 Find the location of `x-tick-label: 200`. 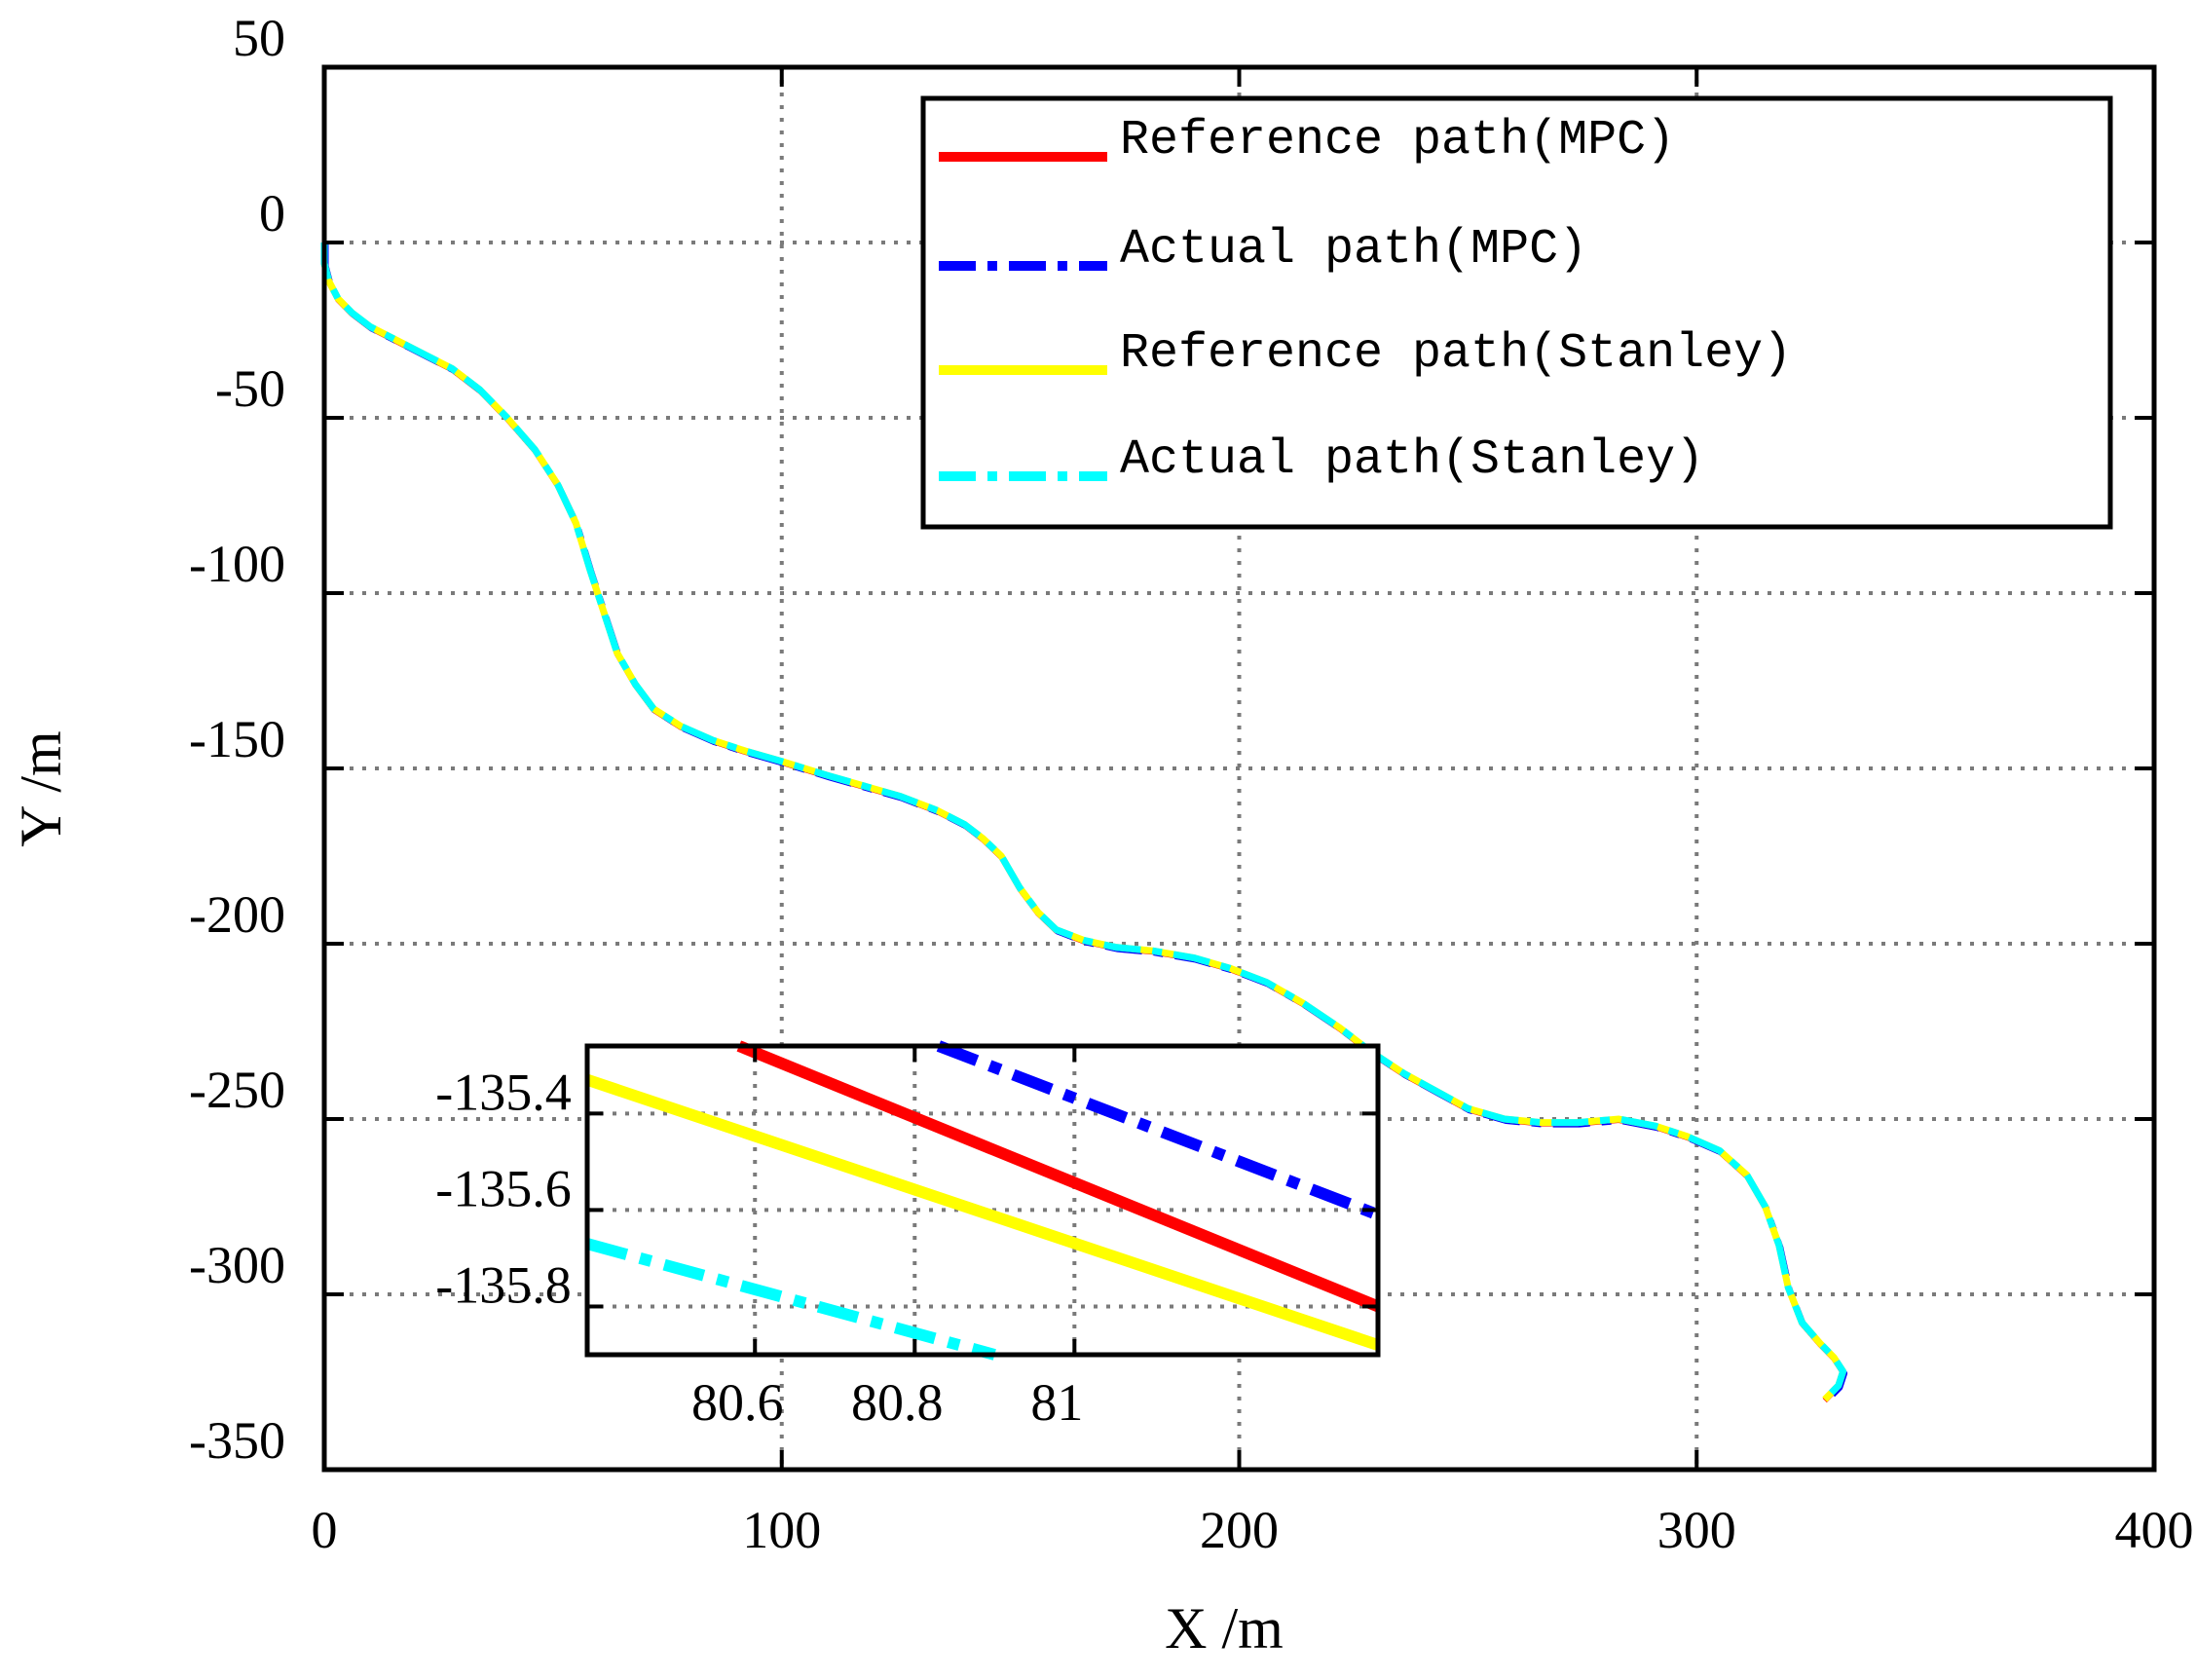

x-tick-label: 200 is located at coordinates (1239, 1530).